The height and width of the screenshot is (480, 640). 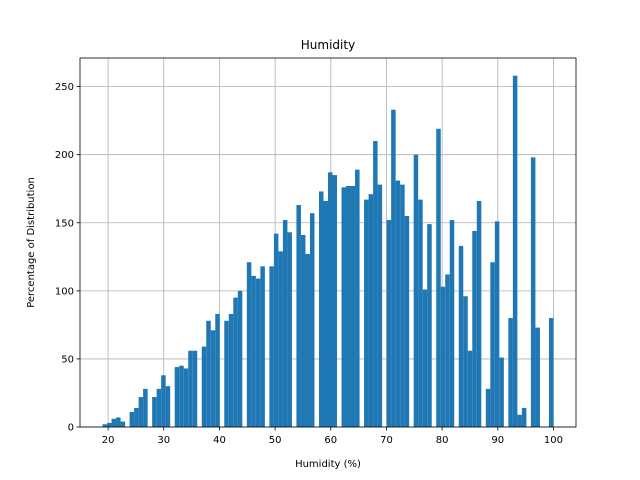 I want to click on y-axis-label: Percentage of Distribution, so click(x=31, y=242).